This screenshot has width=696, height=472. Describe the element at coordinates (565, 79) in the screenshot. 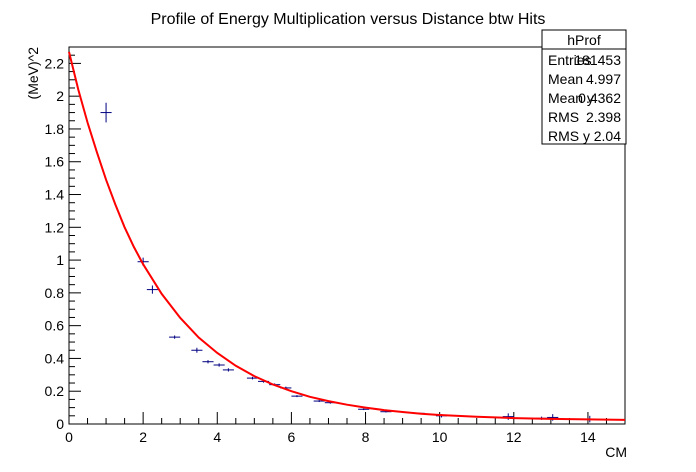

I see `stats-row-label: Mean` at that location.